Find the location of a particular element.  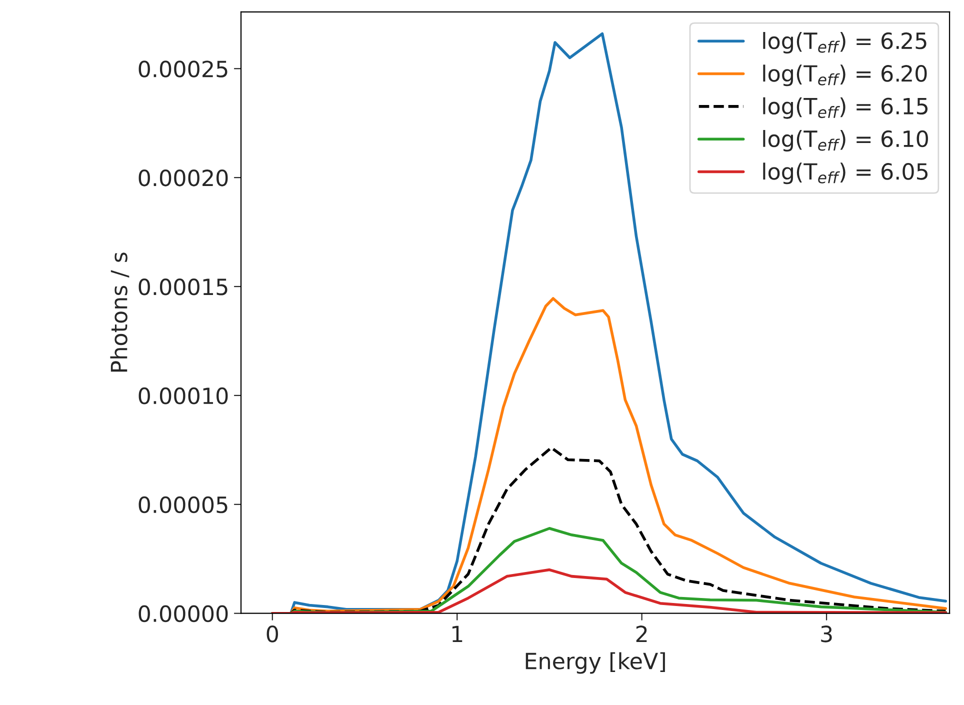

x-axis-title: Energy [keV] is located at coordinates (595, 663).